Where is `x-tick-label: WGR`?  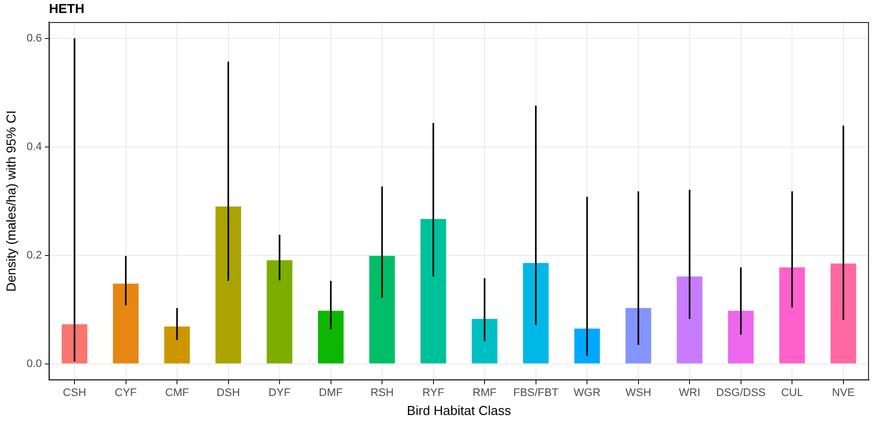 x-tick-label: WGR is located at coordinates (587, 392).